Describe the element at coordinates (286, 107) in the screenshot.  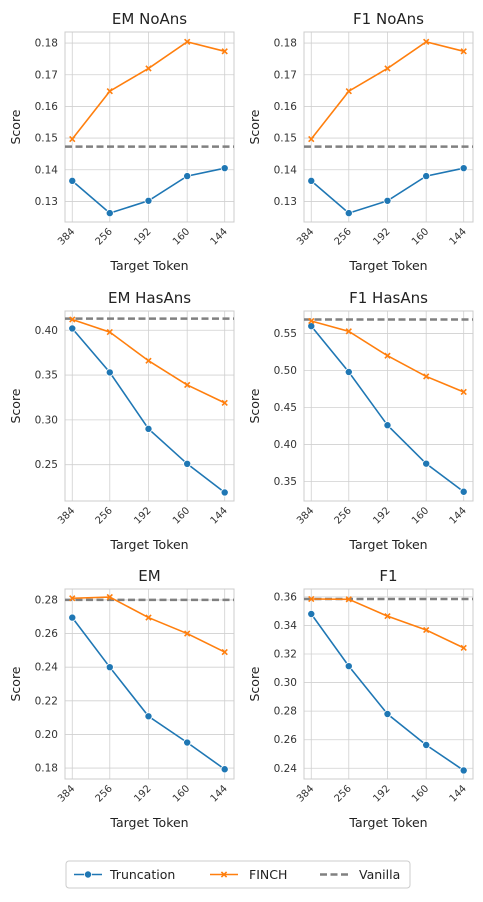
I see `y-tick-label: 0.16` at that location.